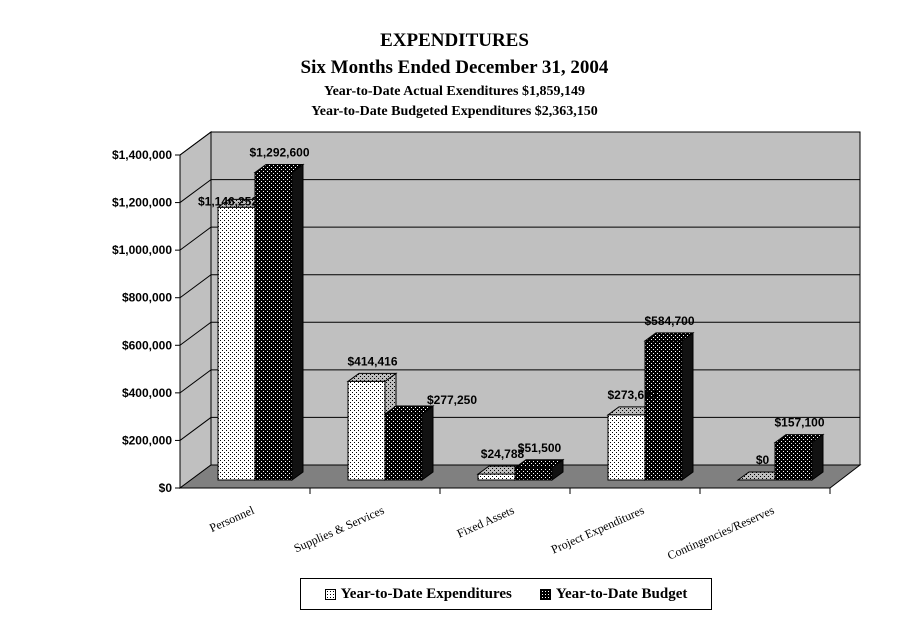 The height and width of the screenshot is (620, 909). What do you see at coordinates (147, 298) in the screenshot?
I see `y-tick-label: $800,000` at bounding box center [147, 298].